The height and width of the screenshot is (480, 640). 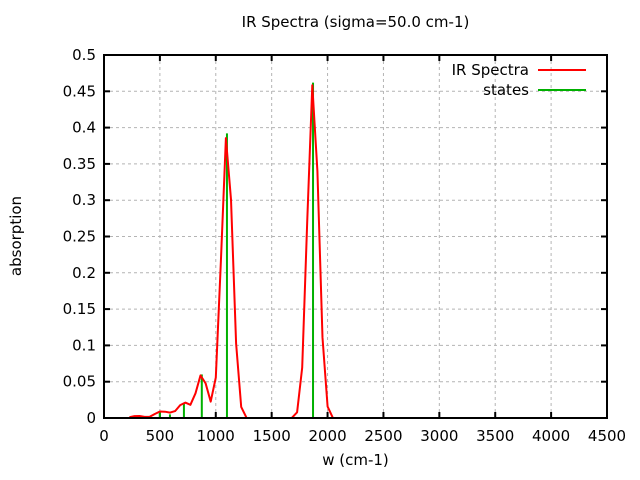 I want to click on x-tick-label: 1000, so click(x=216, y=436).